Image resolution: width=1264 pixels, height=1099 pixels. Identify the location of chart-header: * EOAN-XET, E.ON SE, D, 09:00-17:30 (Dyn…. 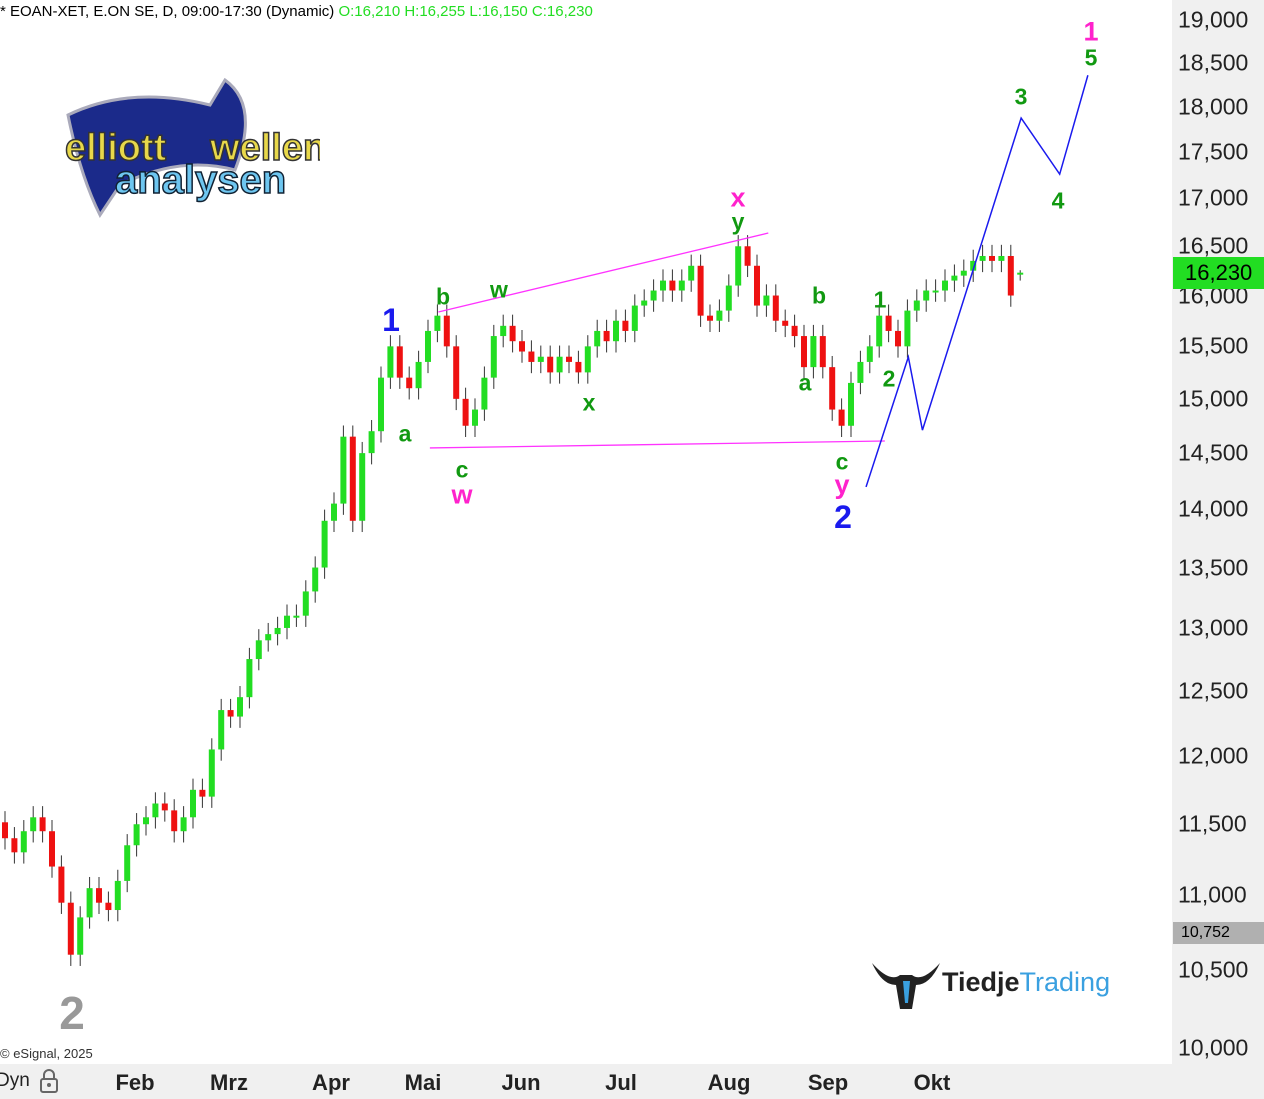
(296, 11).